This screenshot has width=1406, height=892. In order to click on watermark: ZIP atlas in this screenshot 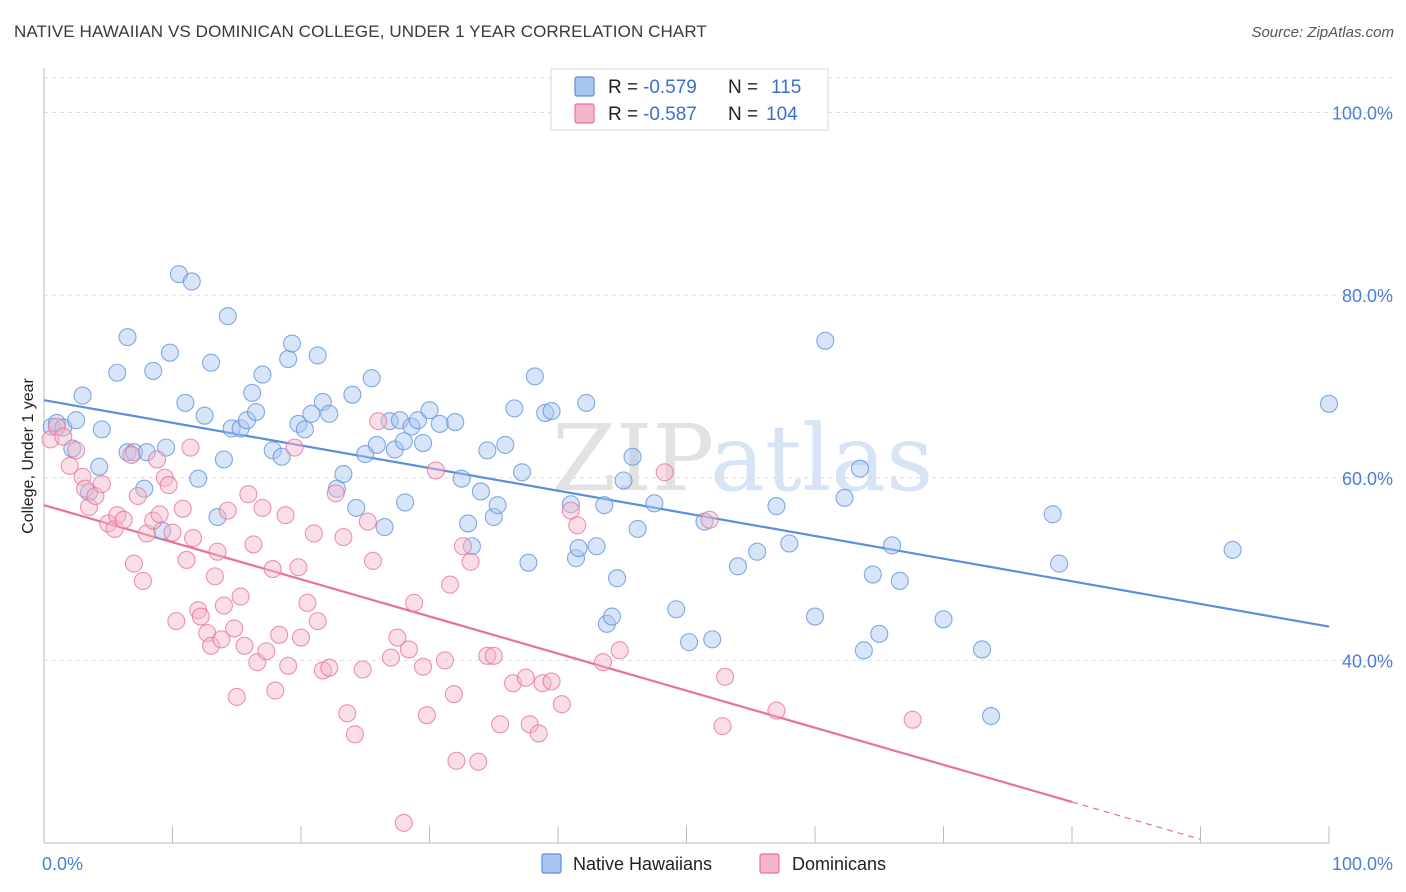, I will do `click(742, 458)`.